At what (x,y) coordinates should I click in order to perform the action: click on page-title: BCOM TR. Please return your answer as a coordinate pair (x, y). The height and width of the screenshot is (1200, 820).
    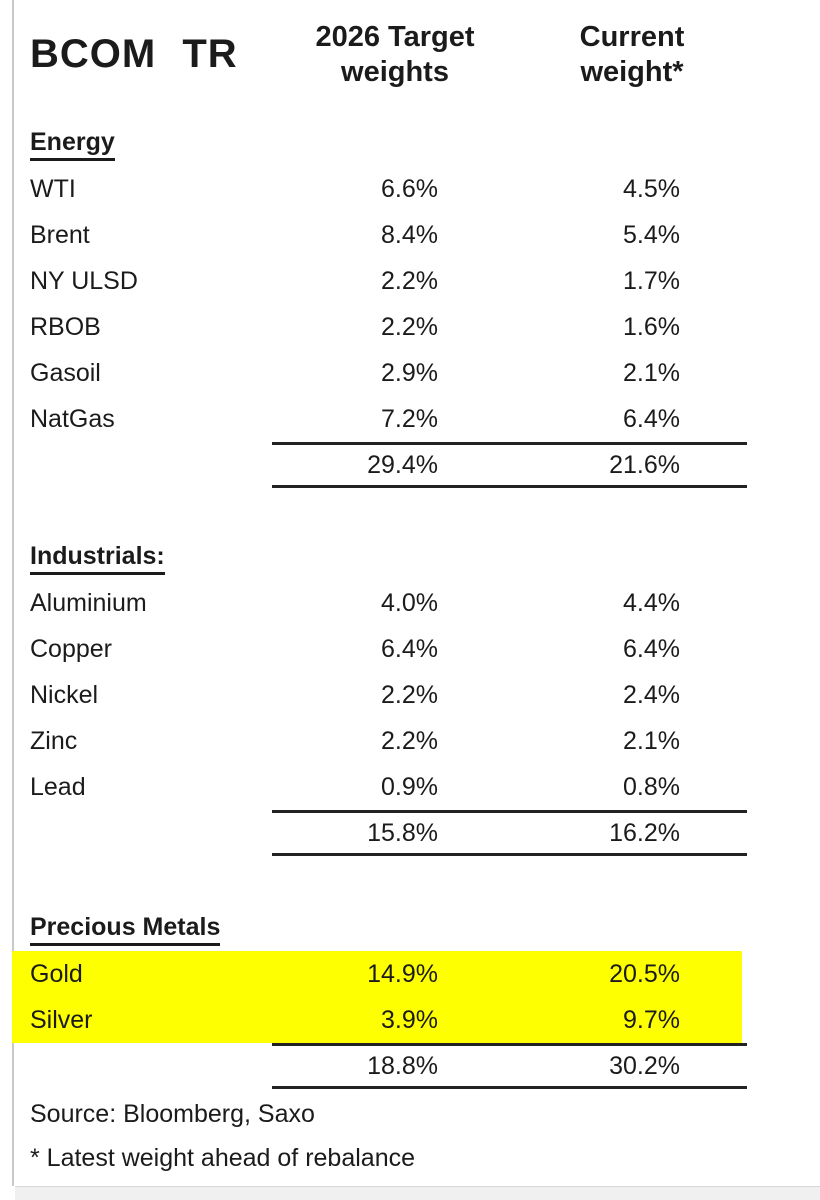
    Looking at the image, I should click on (134, 54).